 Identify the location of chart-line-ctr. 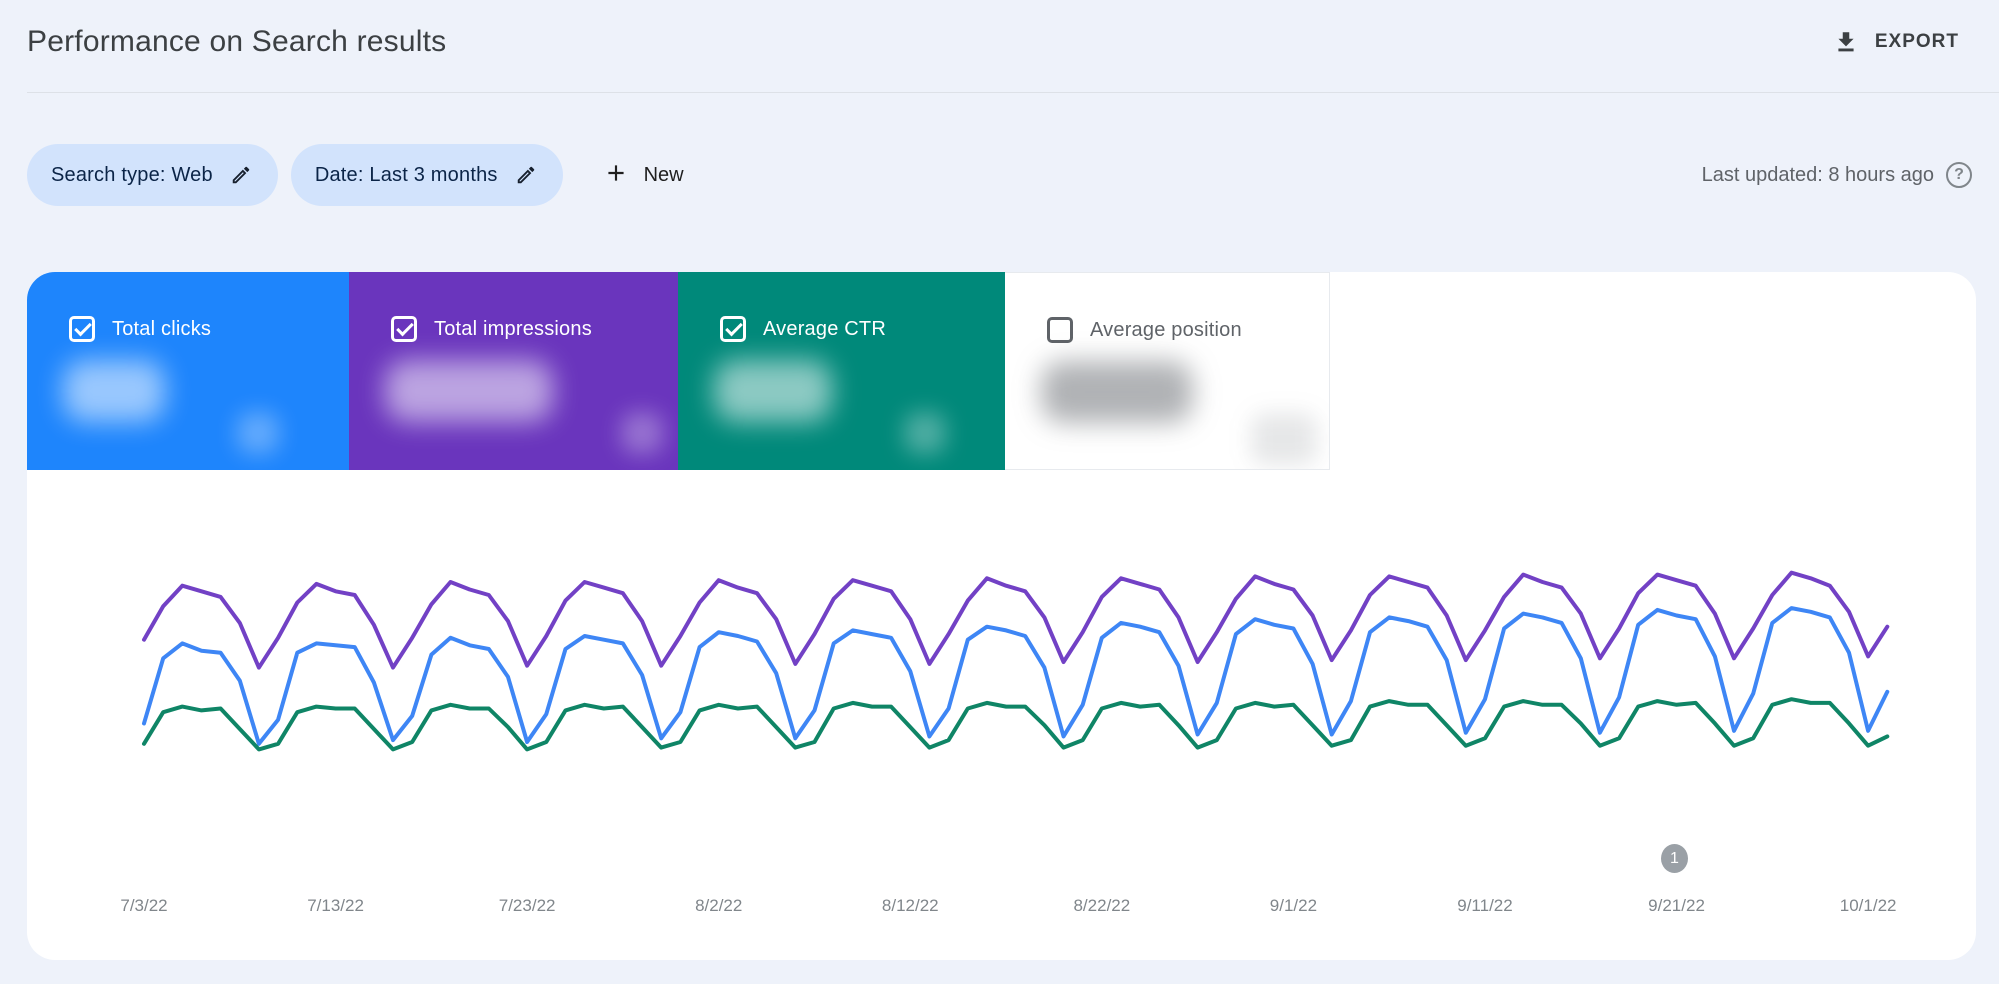
(1016, 724).